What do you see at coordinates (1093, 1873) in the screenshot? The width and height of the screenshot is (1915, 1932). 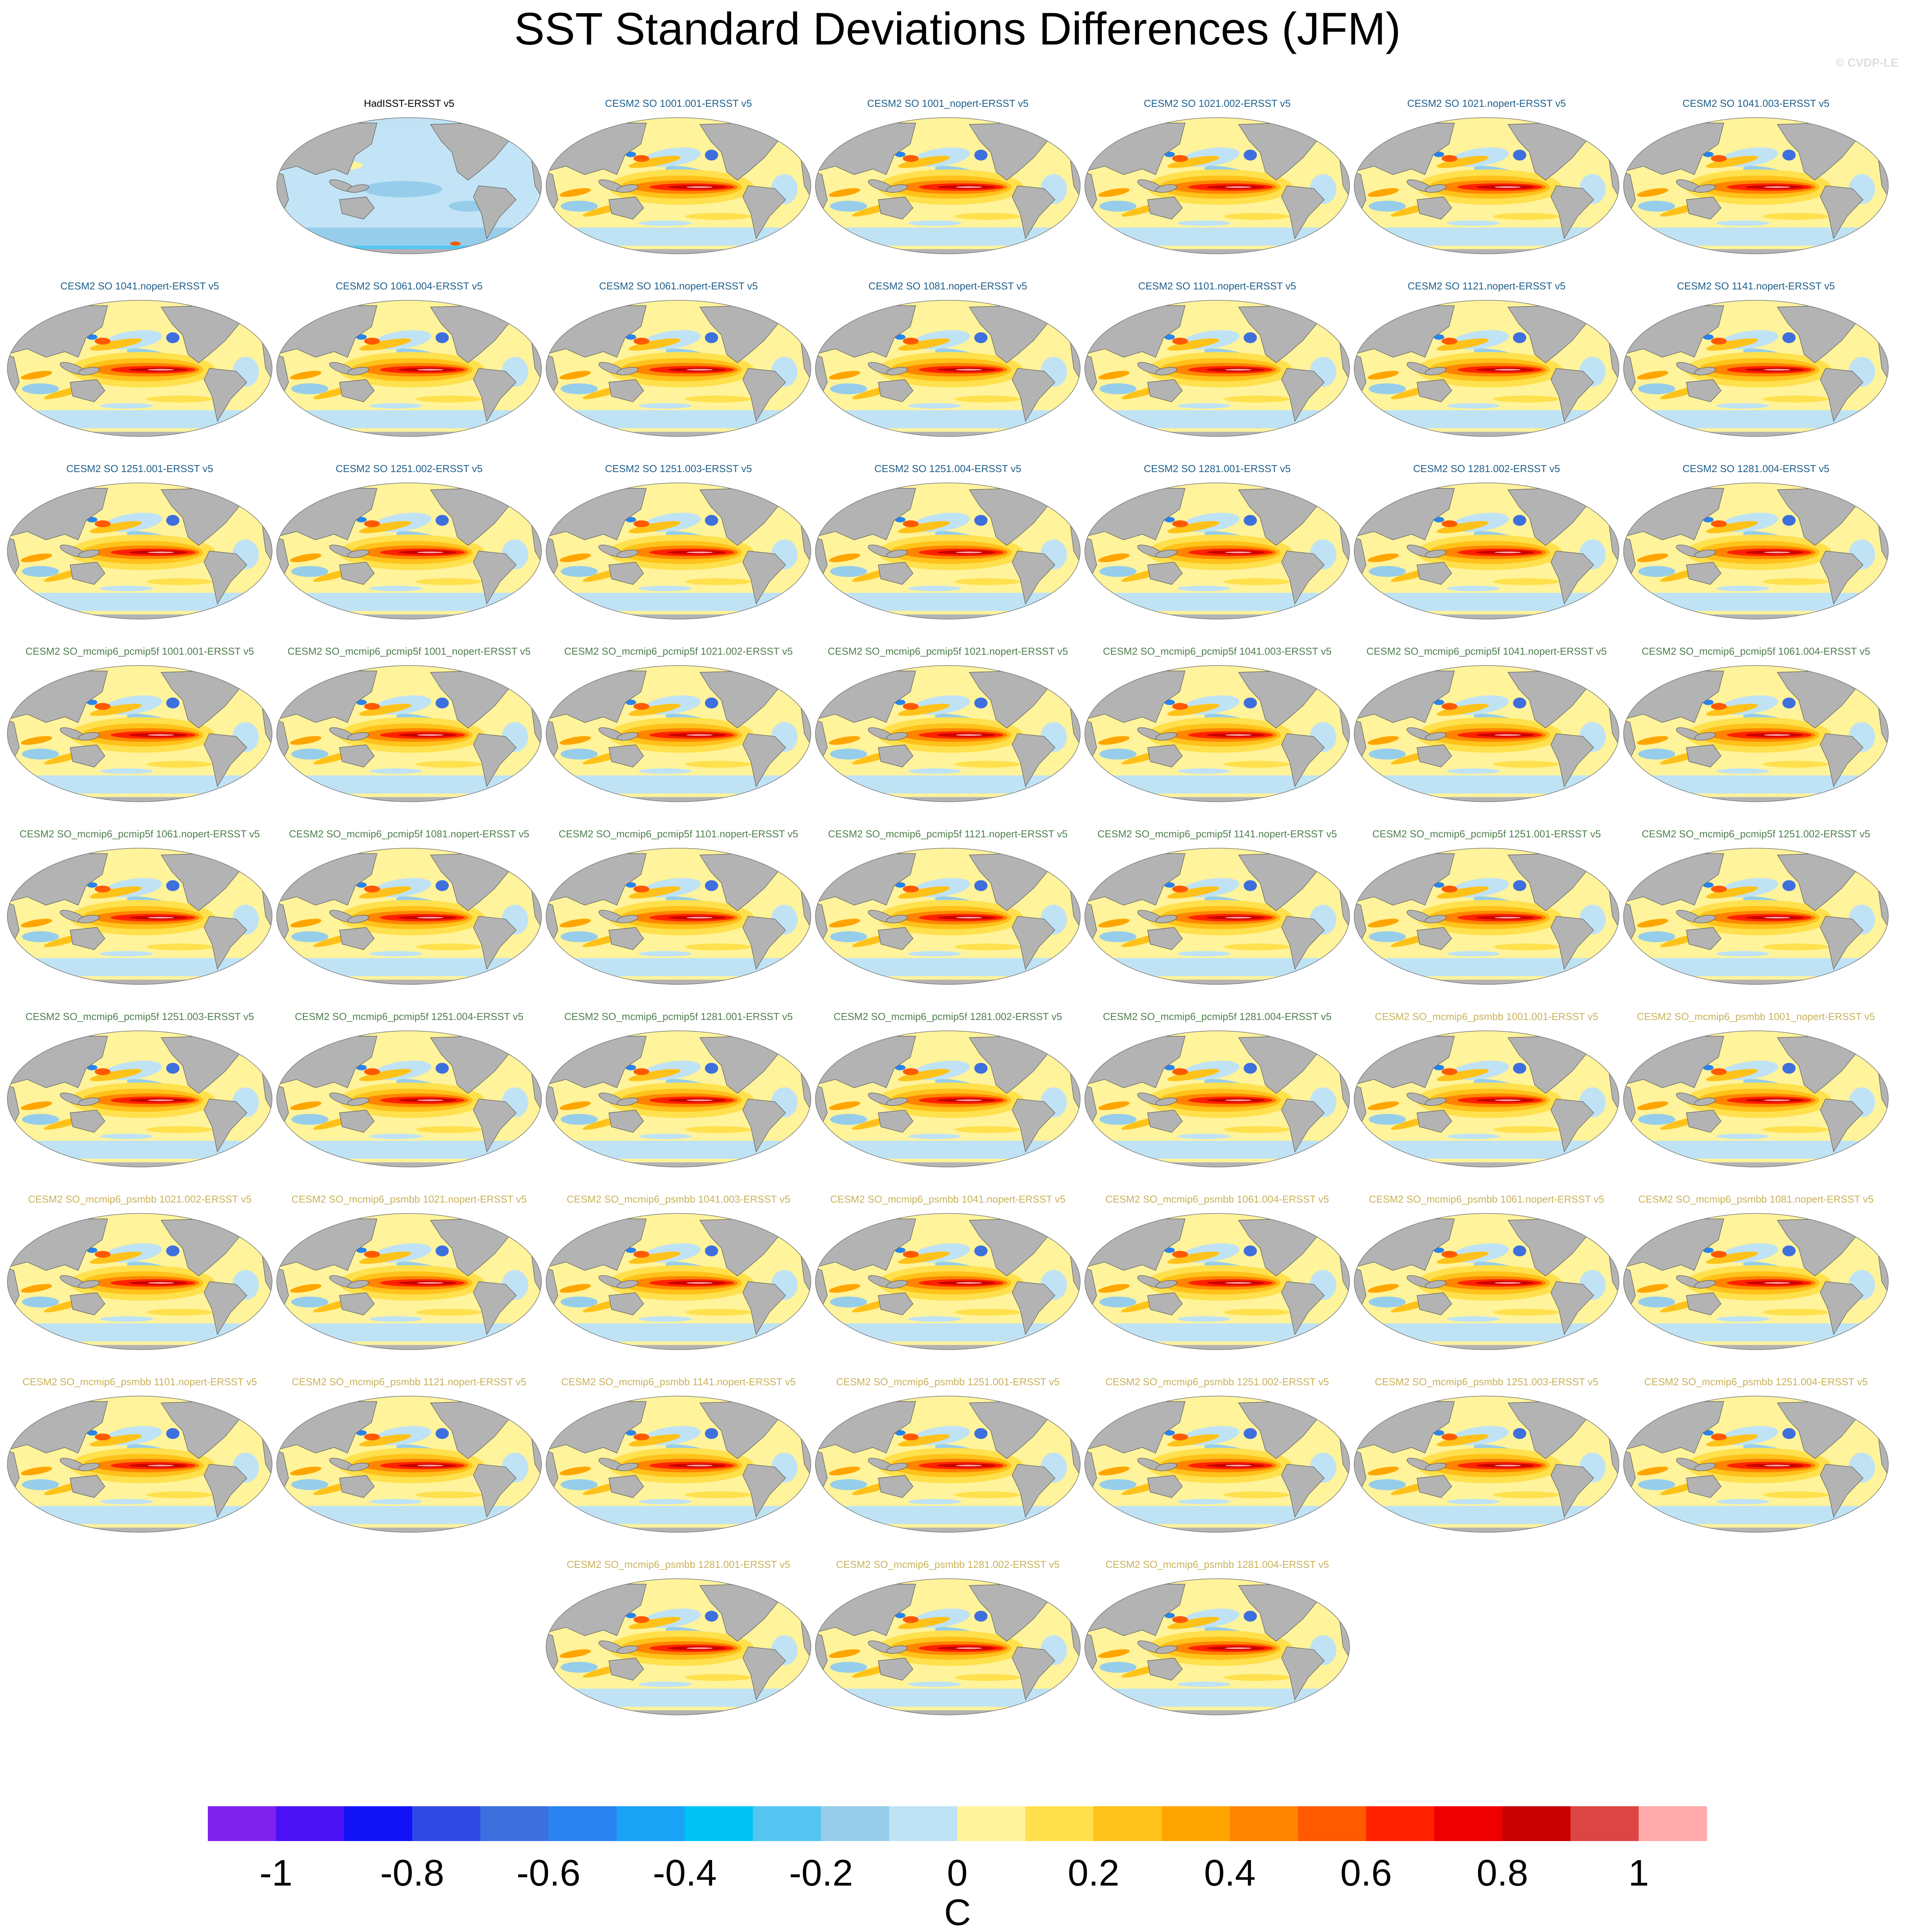 I see `colorbar-tick-label: 0.2` at bounding box center [1093, 1873].